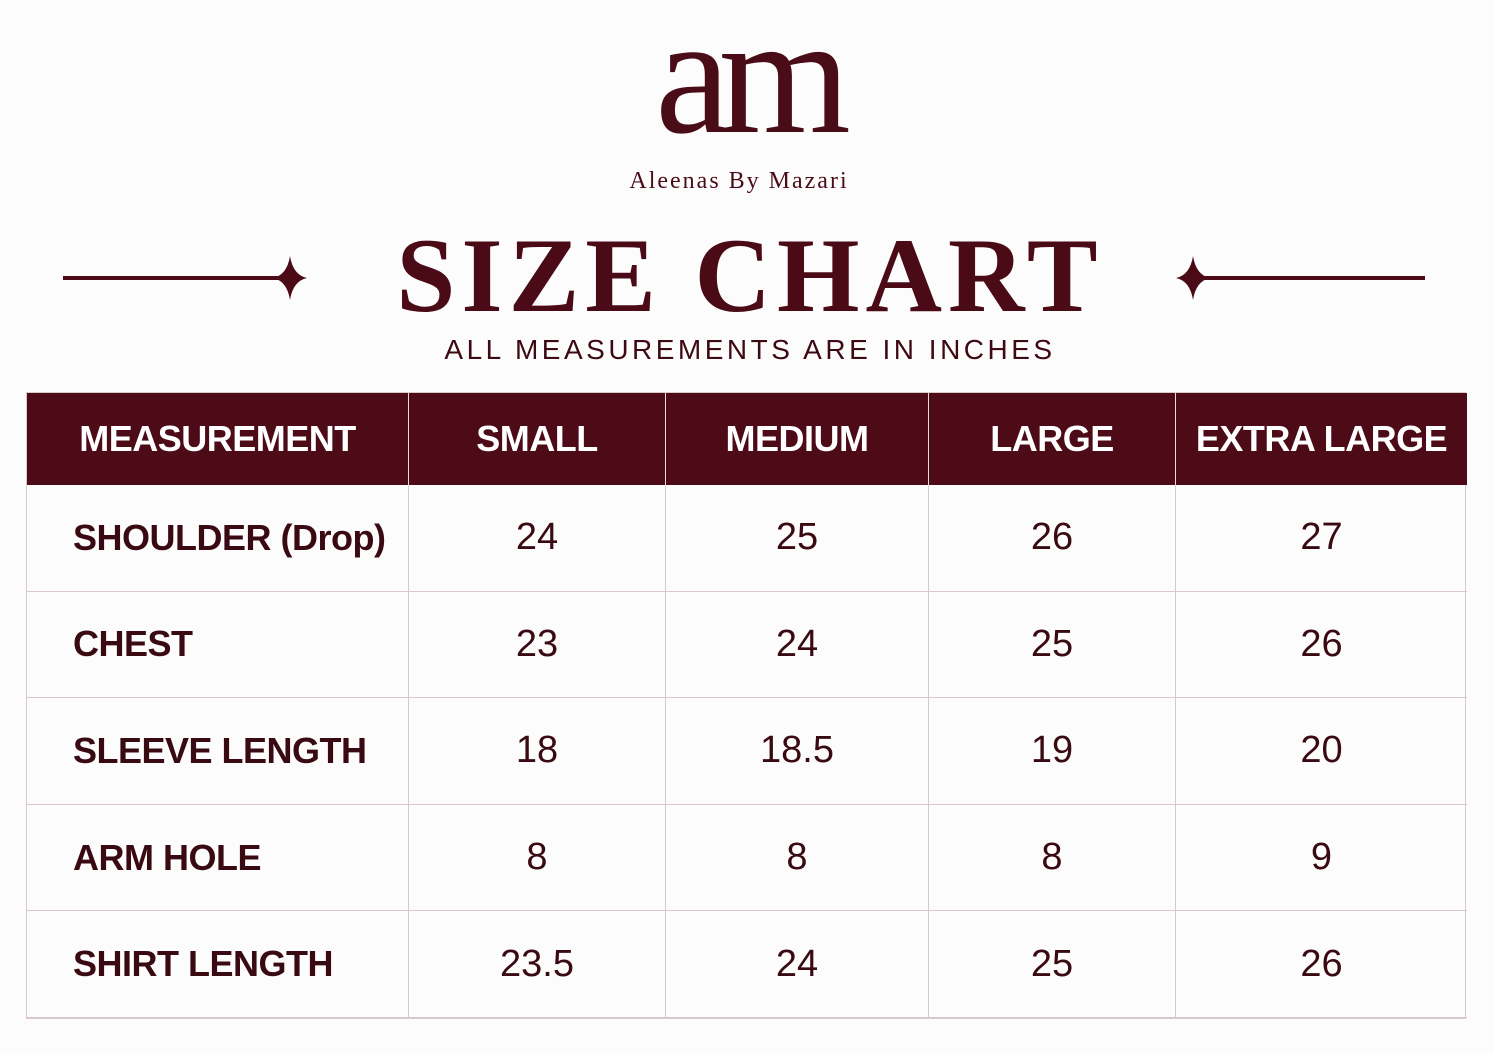 The image size is (1494, 1053). I want to click on size-value: 18.5, so click(797, 751).